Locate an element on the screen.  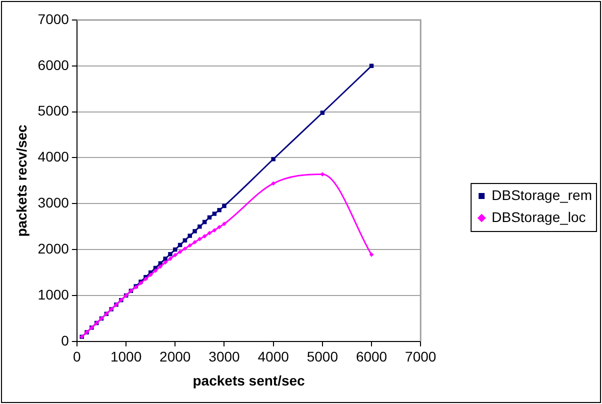
x-tick-label: 3000 is located at coordinates (224, 356).